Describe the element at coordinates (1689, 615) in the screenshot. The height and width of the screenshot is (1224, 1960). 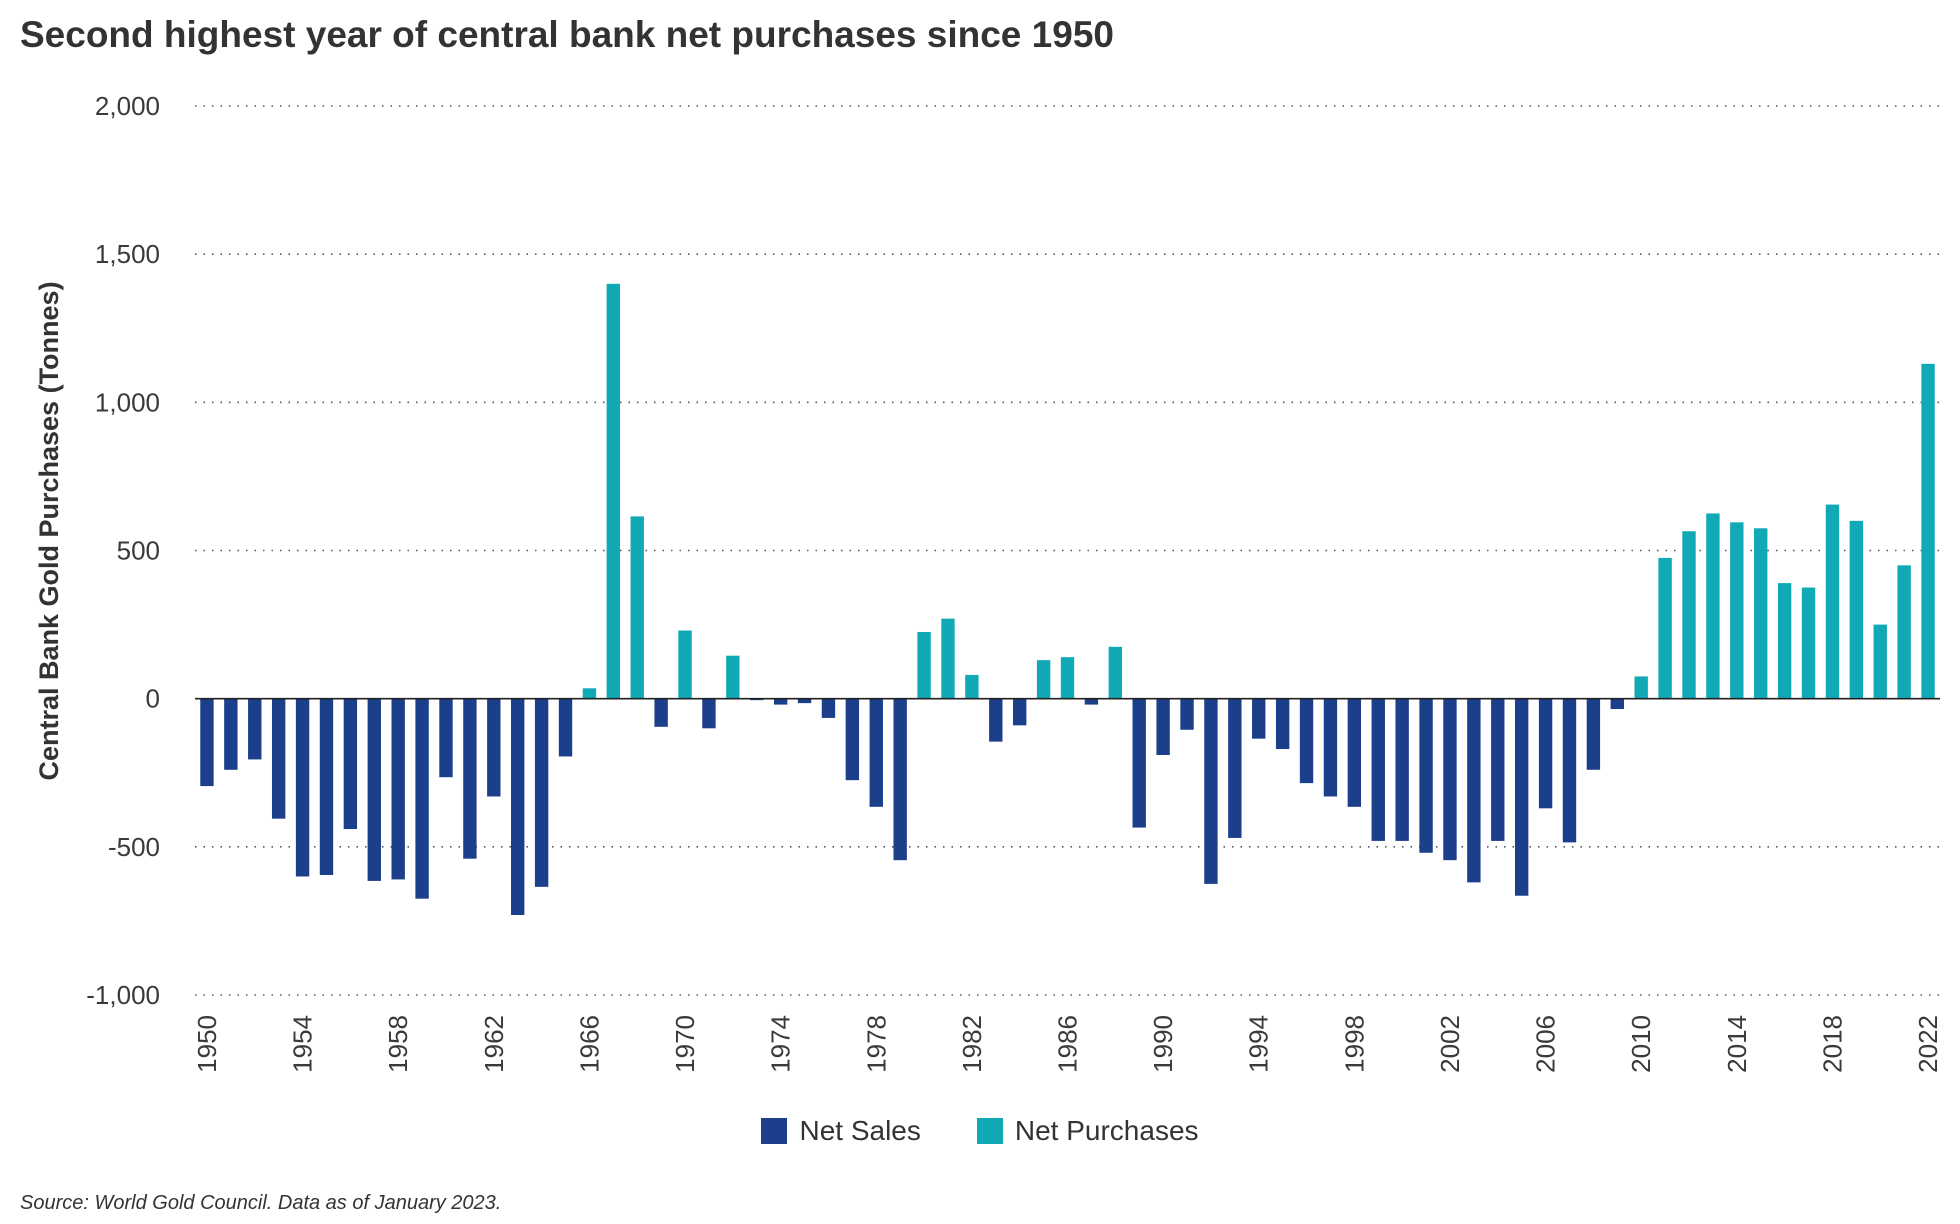
I see `bar-2012` at that location.